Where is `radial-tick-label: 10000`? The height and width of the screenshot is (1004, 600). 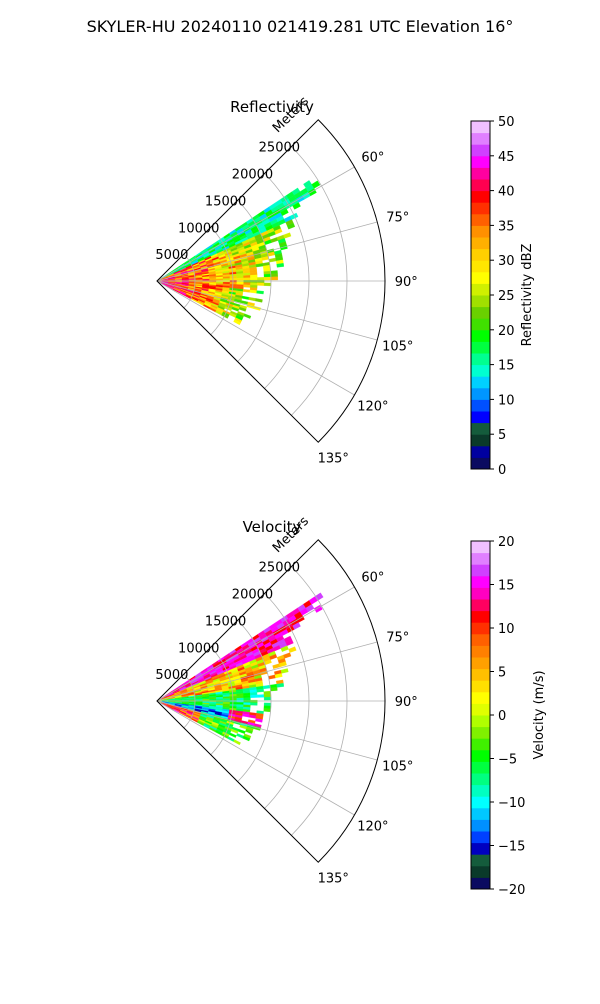 radial-tick-label: 10000 is located at coordinates (198, 228).